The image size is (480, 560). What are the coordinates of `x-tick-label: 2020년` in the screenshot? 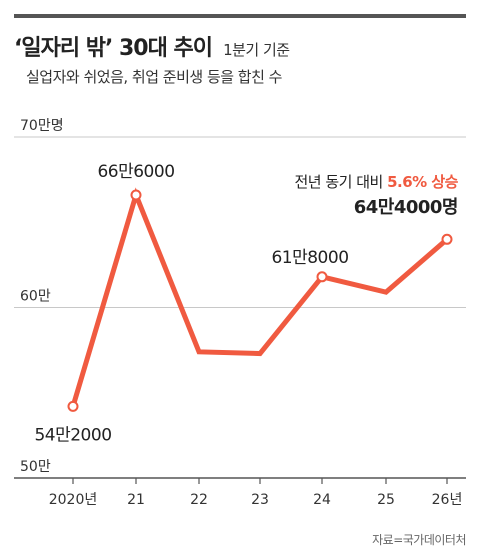 It's located at (73, 500).